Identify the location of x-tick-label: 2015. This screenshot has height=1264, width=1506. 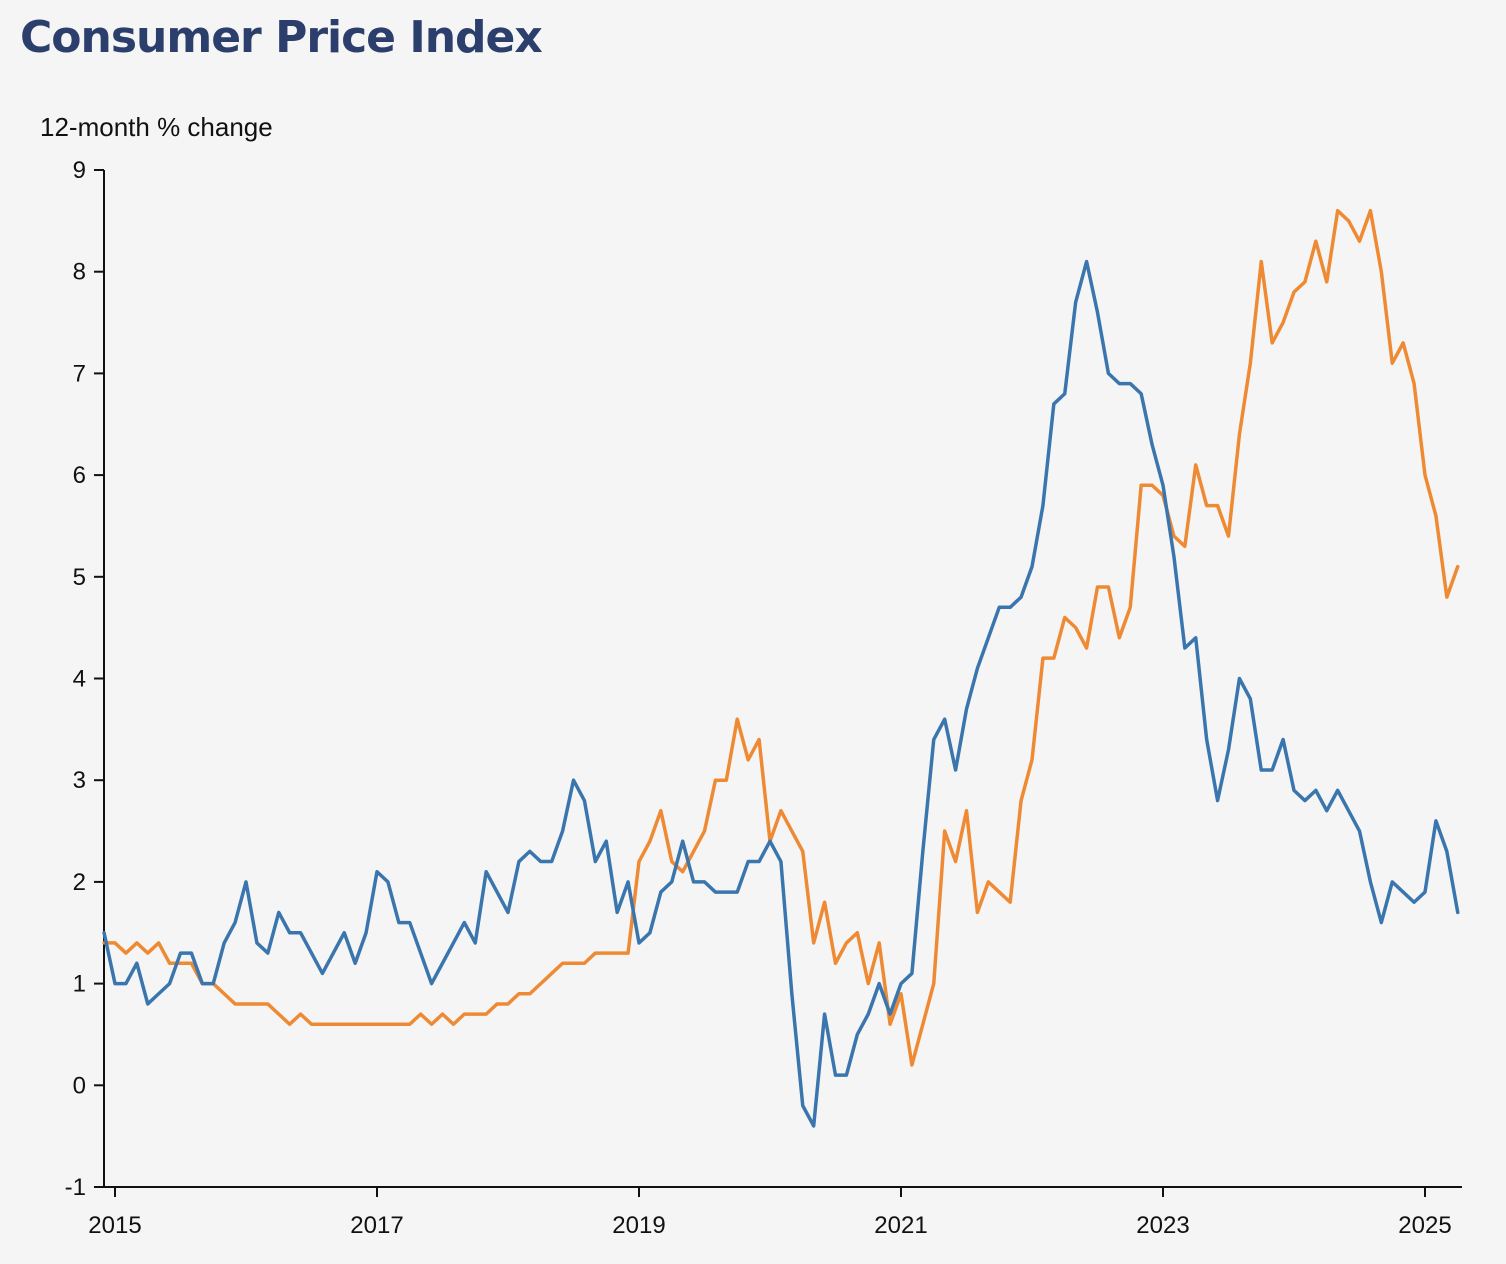
(114, 1225).